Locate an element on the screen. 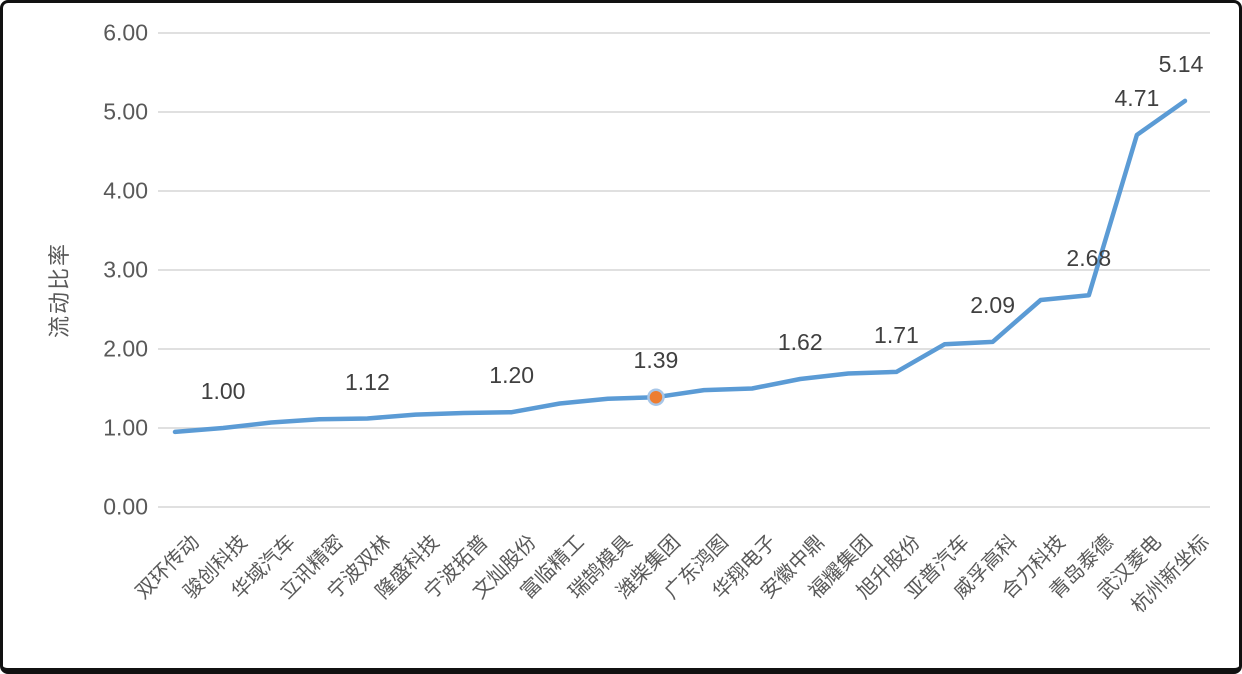 Image resolution: width=1242 pixels, height=674 pixels. data-label: 1.39 is located at coordinates (656, 360).